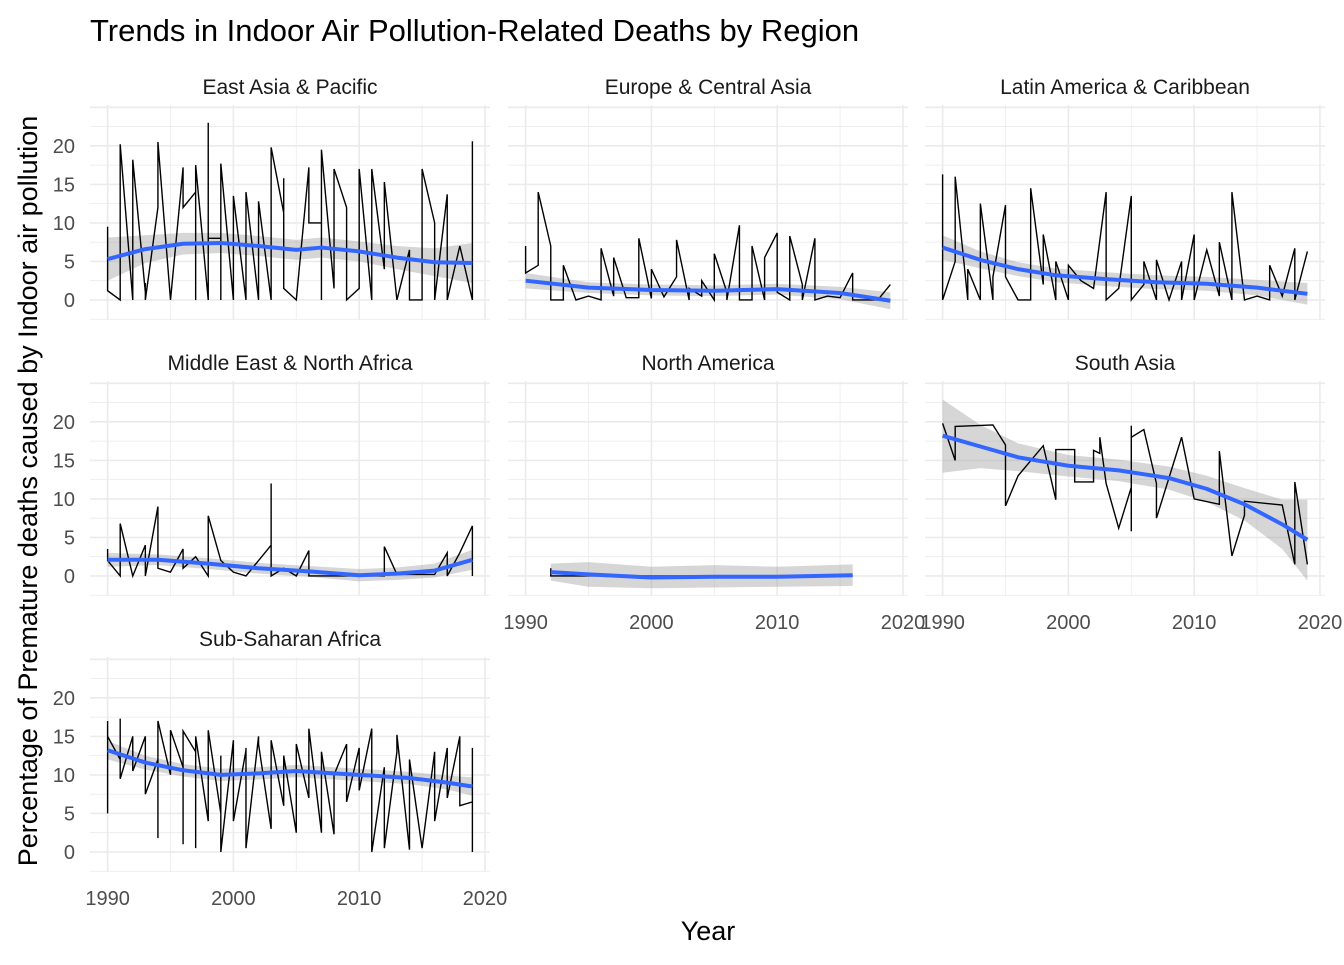  Describe the element at coordinates (290, 639) in the screenshot. I see `facet-strip-label: Sub-Saharan Africa` at that location.